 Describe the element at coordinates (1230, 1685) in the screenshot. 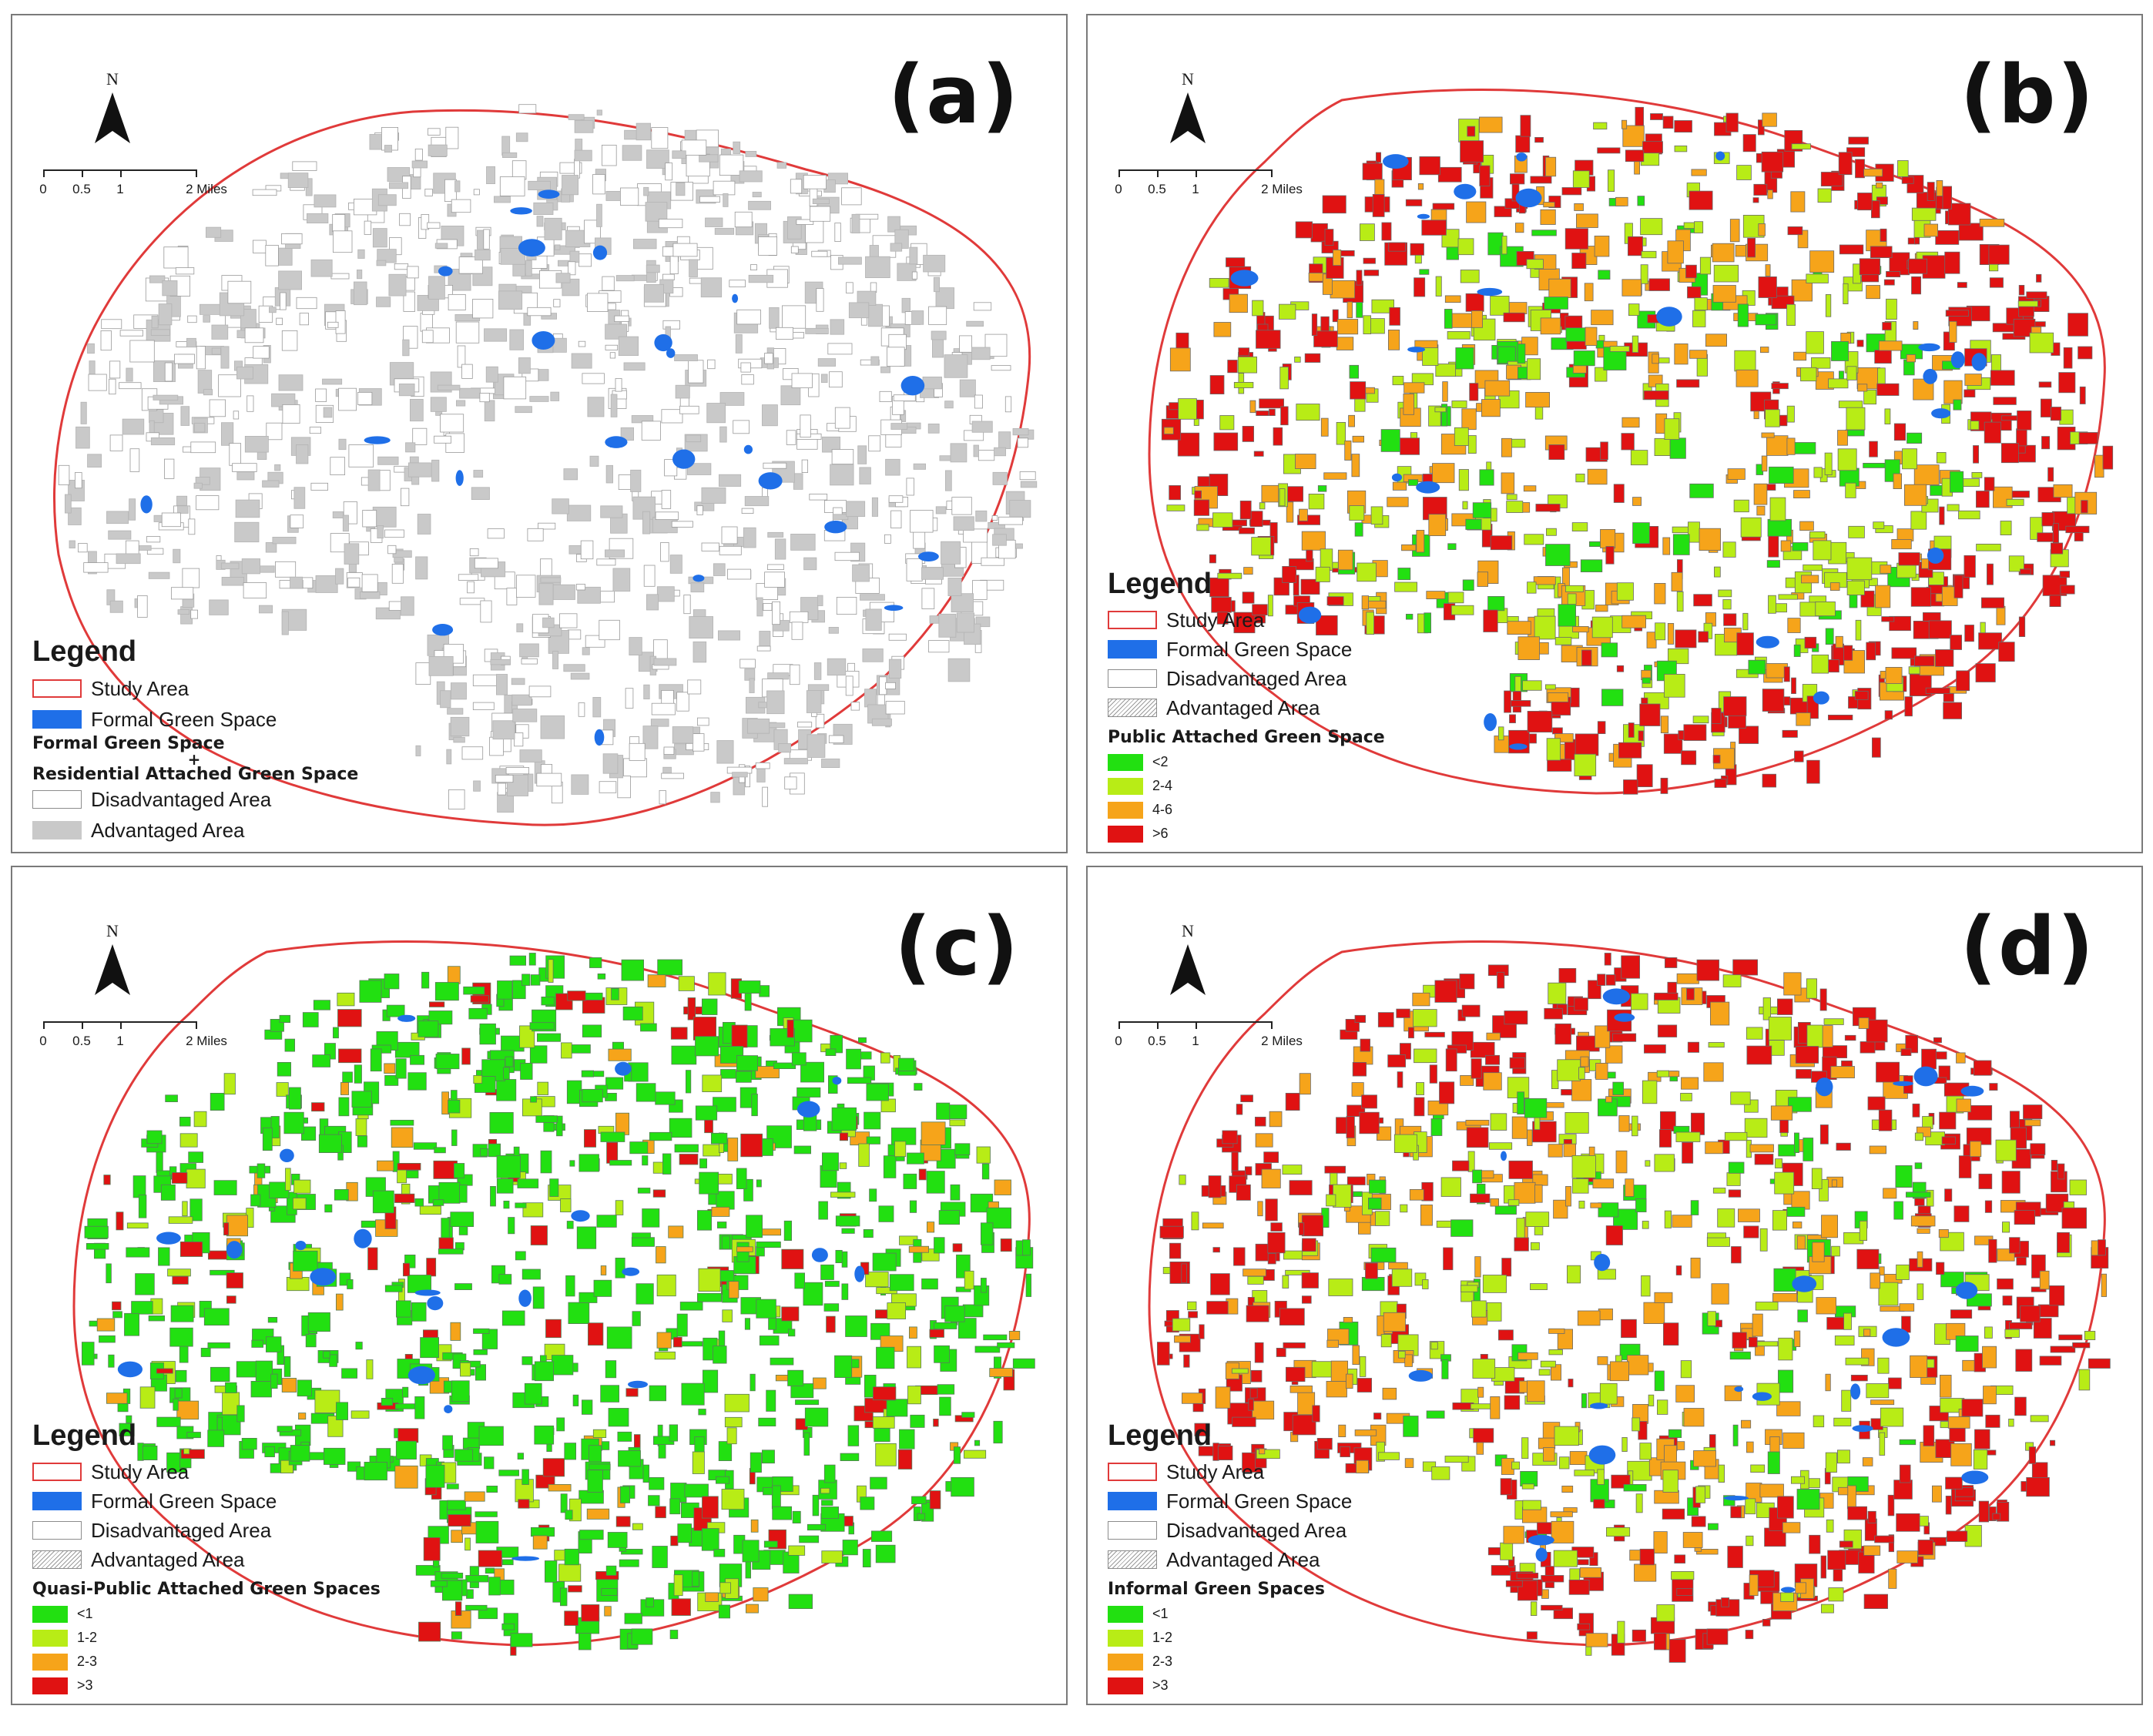

I see `class-item-4: >3` at that location.